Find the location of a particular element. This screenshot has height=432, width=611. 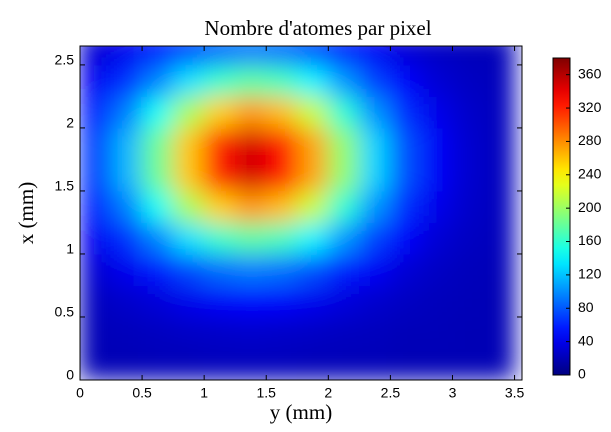

colorbar is located at coordinates (561, 216).